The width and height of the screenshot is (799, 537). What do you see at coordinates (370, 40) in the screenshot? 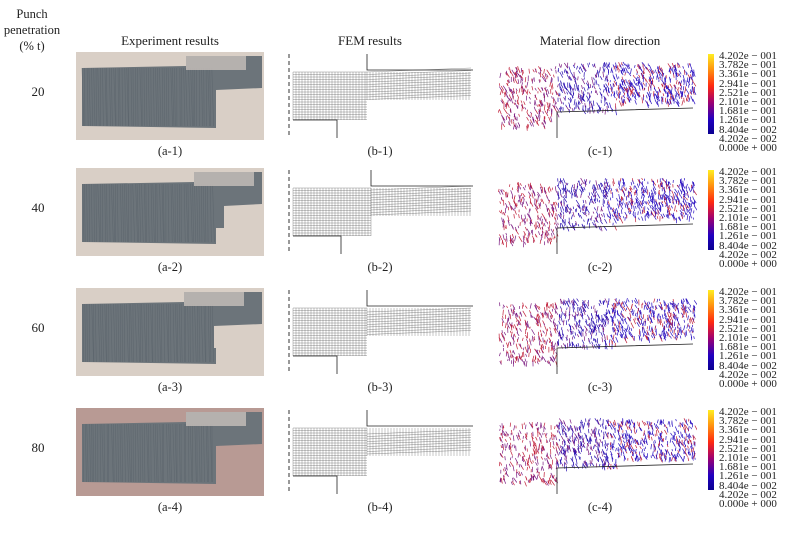
I see `fem-column-header: FEM results` at bounding box center [370, 40].